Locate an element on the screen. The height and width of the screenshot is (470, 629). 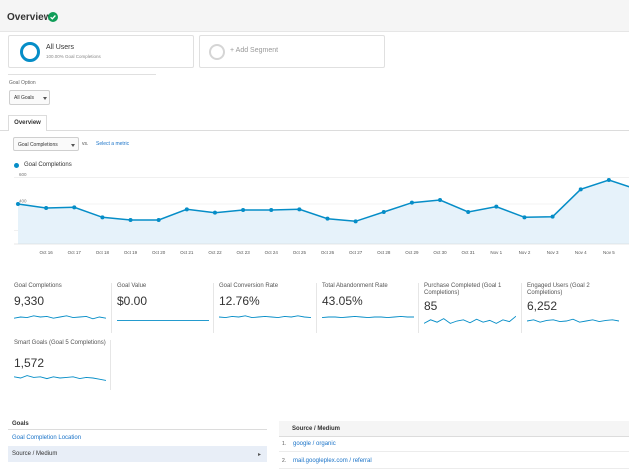
source-link: google / organic is located at coordinates (314, 444).